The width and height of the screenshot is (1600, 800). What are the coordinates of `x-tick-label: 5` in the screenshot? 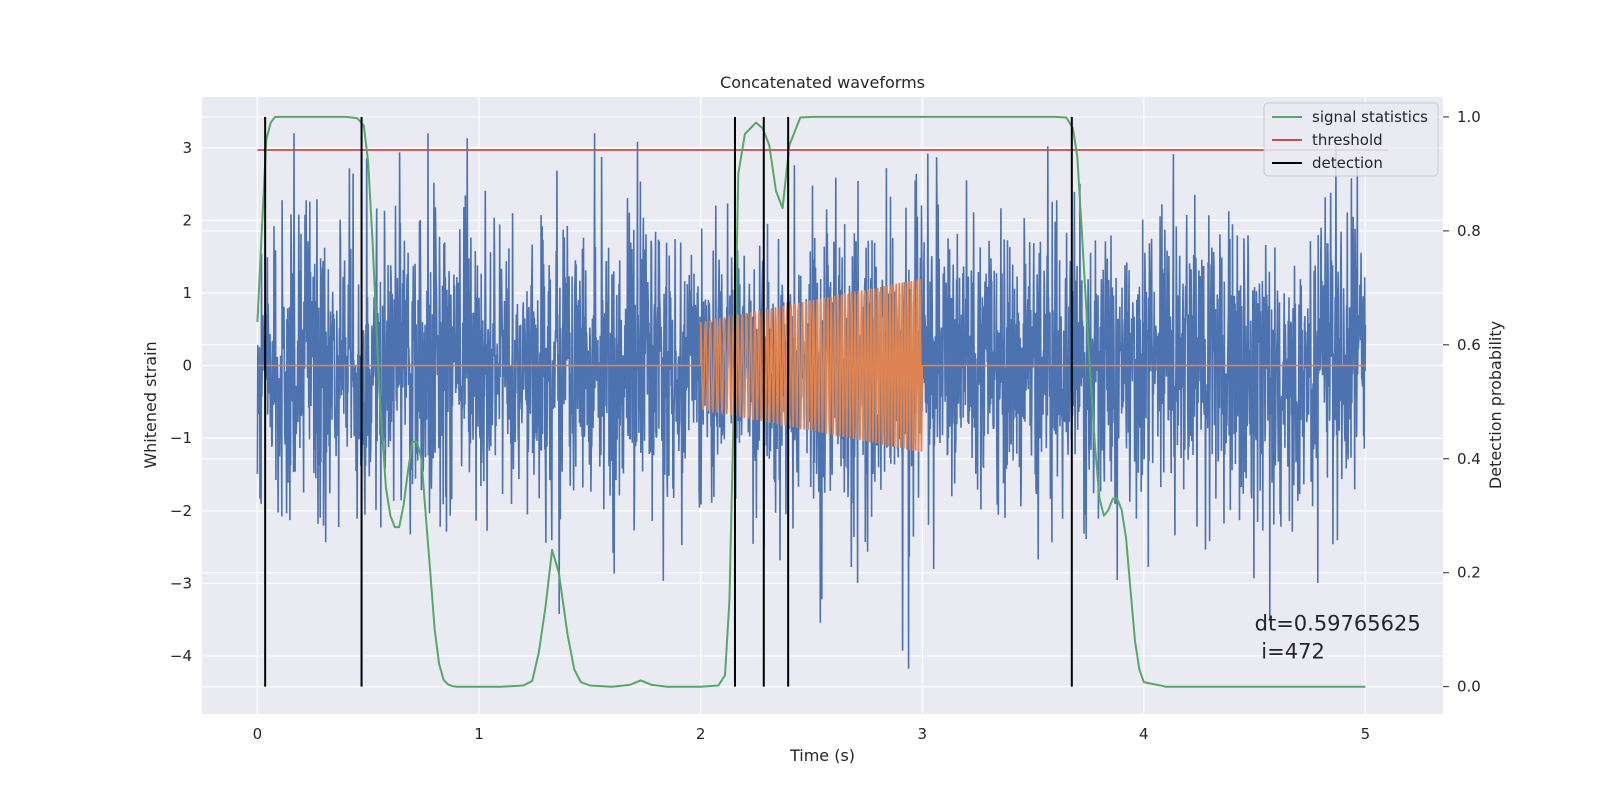 It's located at (1366, 734).